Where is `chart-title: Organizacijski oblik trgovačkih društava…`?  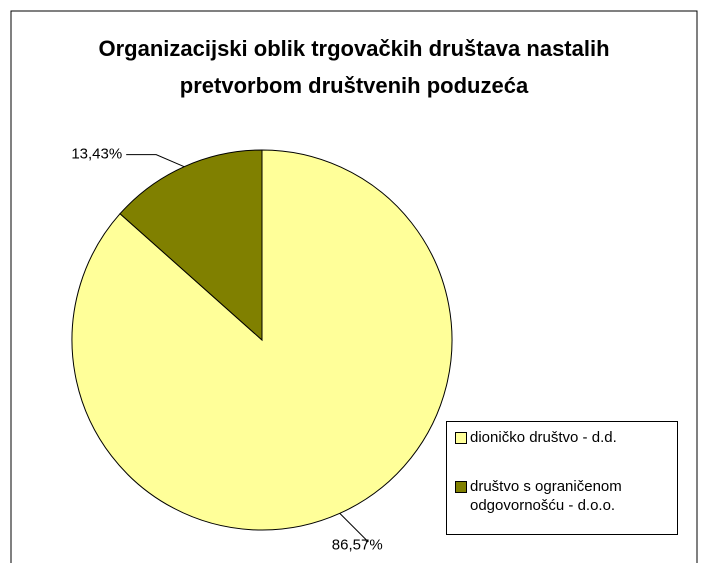 chart-title: Organizacijski oblik trgovačkih društava… is located at coordinates (354, 67).